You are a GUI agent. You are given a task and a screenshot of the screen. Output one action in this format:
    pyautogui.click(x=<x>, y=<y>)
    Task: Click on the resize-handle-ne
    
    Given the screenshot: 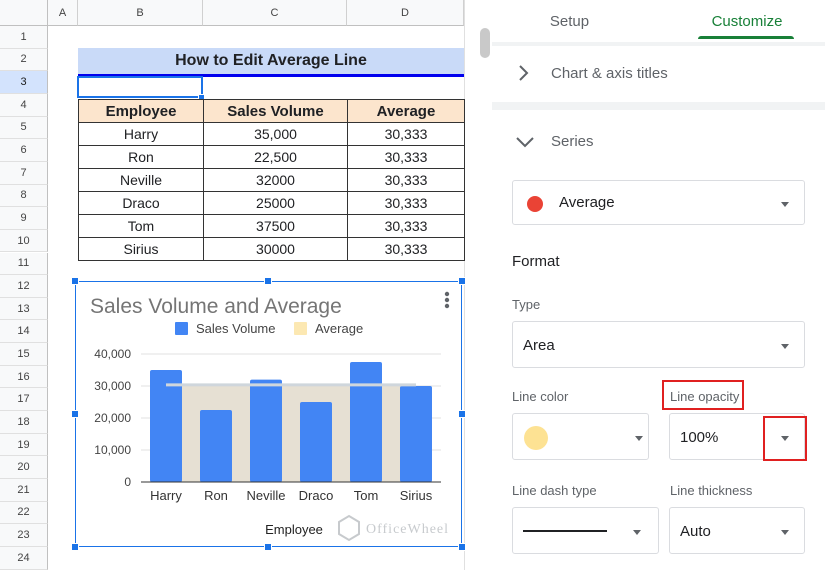 What is the action you would take?
    pyautogui.click(x=462, y=281)
    